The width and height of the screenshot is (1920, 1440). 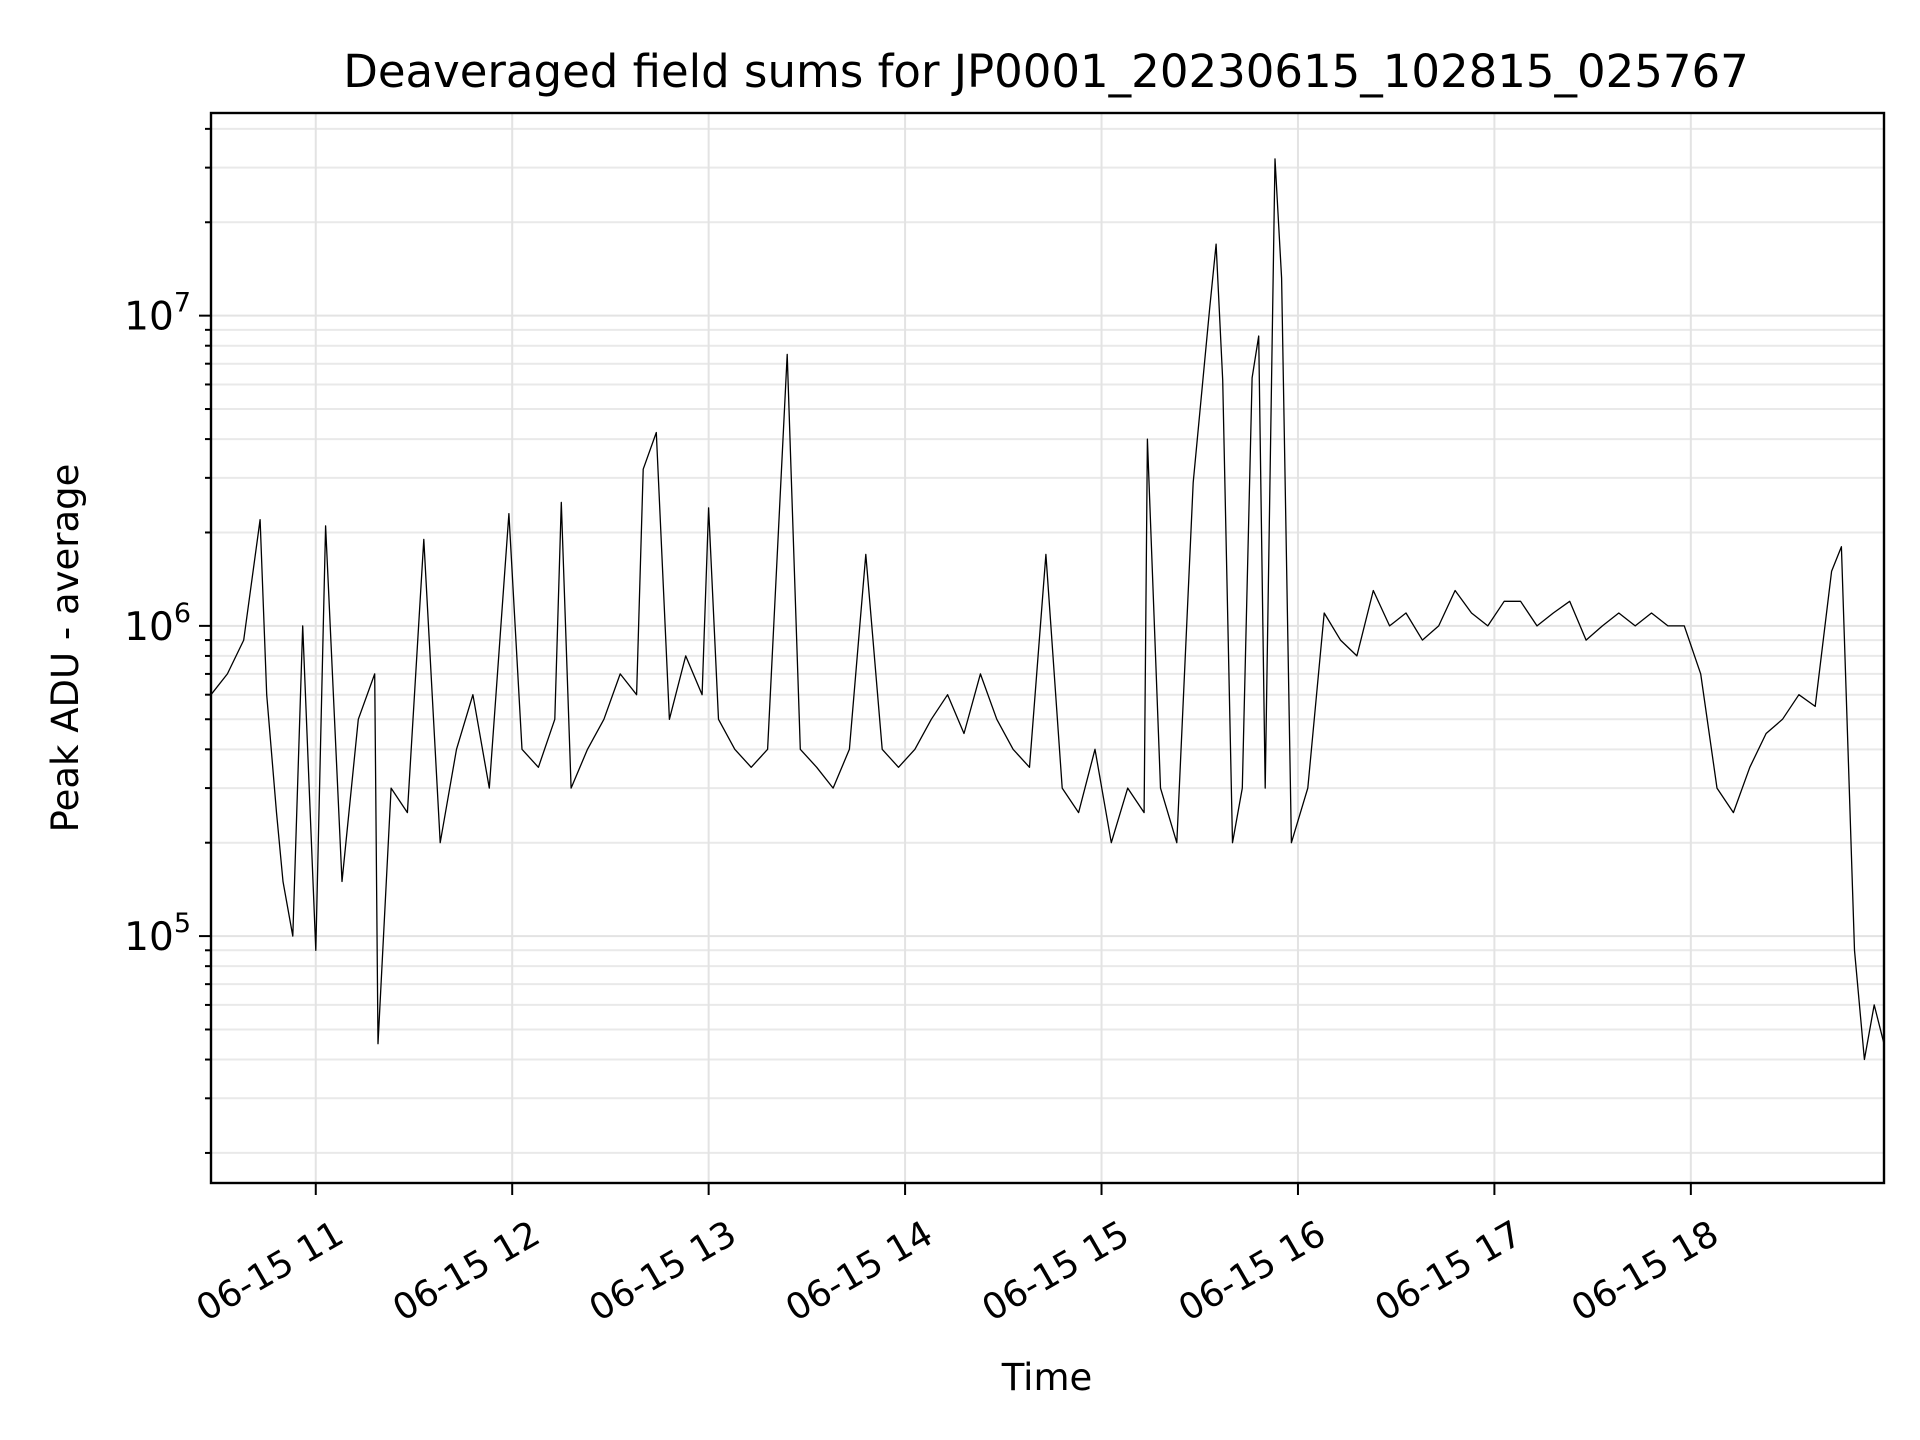 What do you see at coordinates (182, 303) in the screenshot?
I see `y-tick-exponent: 7` at bounding box center [182, 303].